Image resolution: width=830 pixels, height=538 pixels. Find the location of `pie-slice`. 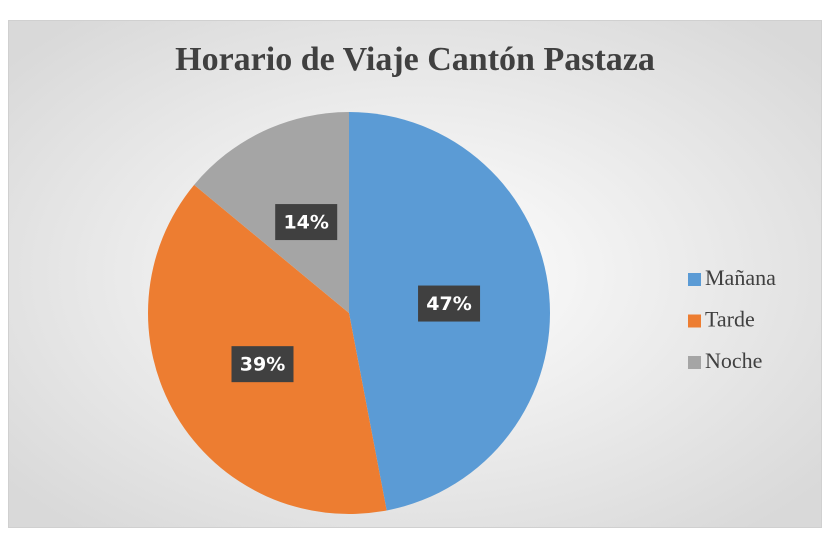

pie-slice is located at coordinates (271, 212).